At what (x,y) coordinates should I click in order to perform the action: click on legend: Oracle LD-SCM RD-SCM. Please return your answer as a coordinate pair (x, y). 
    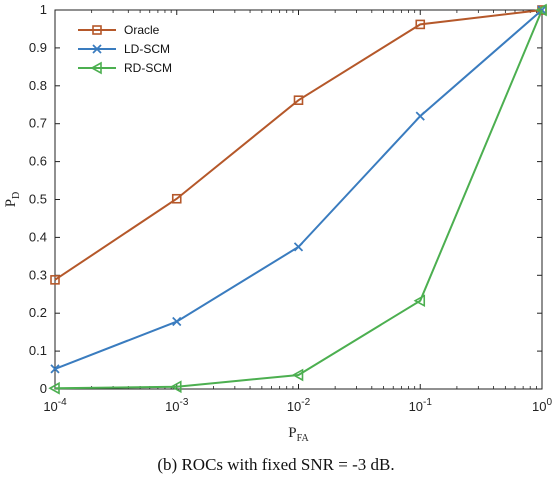
    Looking at the image, I should click on (125, 49).